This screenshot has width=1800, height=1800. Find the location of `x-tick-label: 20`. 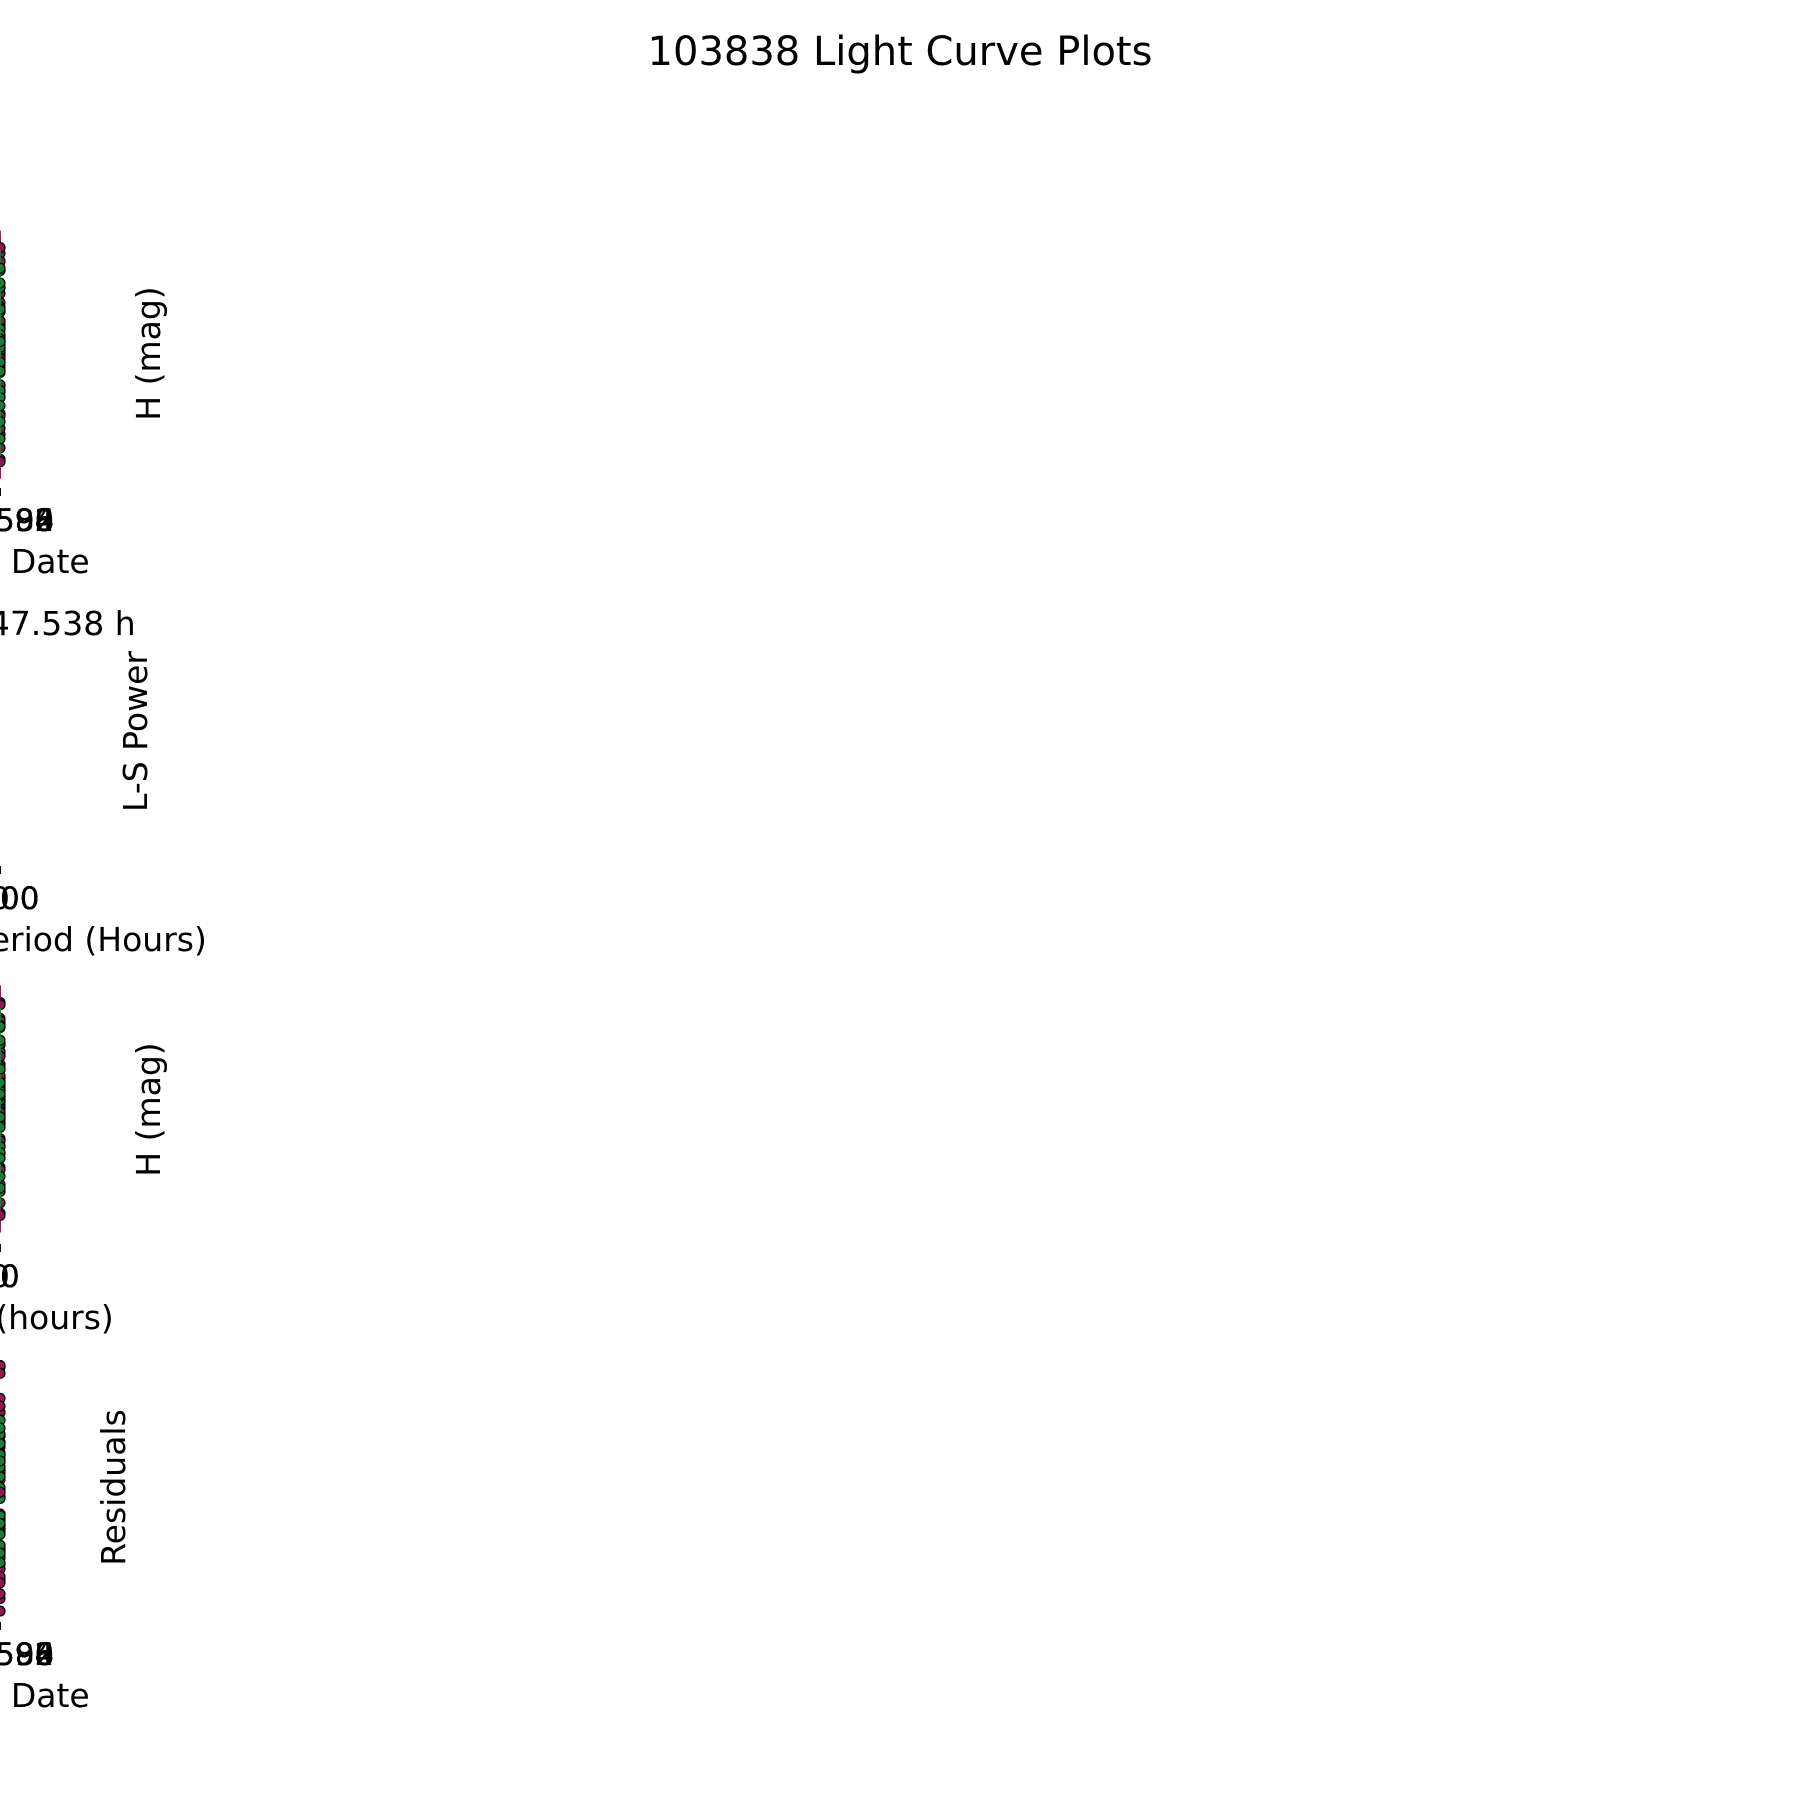

x-tick-label: 20 is located at coordinates (10, 1277).